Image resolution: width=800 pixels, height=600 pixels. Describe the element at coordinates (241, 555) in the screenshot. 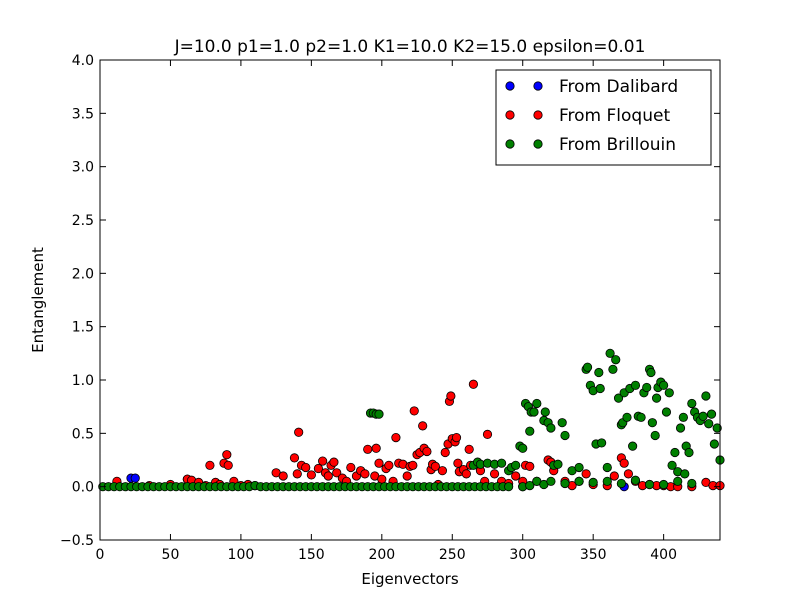

I see `x-tick-label-2: 100` at that location.